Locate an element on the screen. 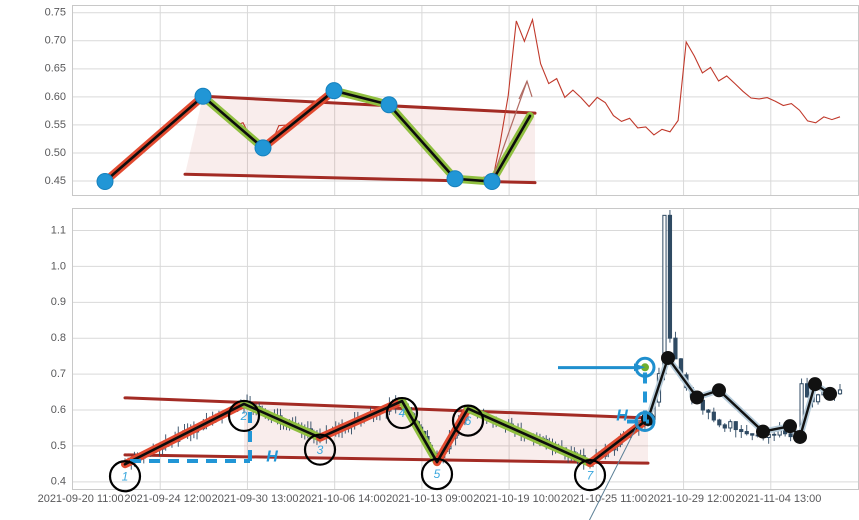 The width and height of the screenshot is (859, 520). top-y-tick-label: 0.65 is located at coordinates (55, 69).